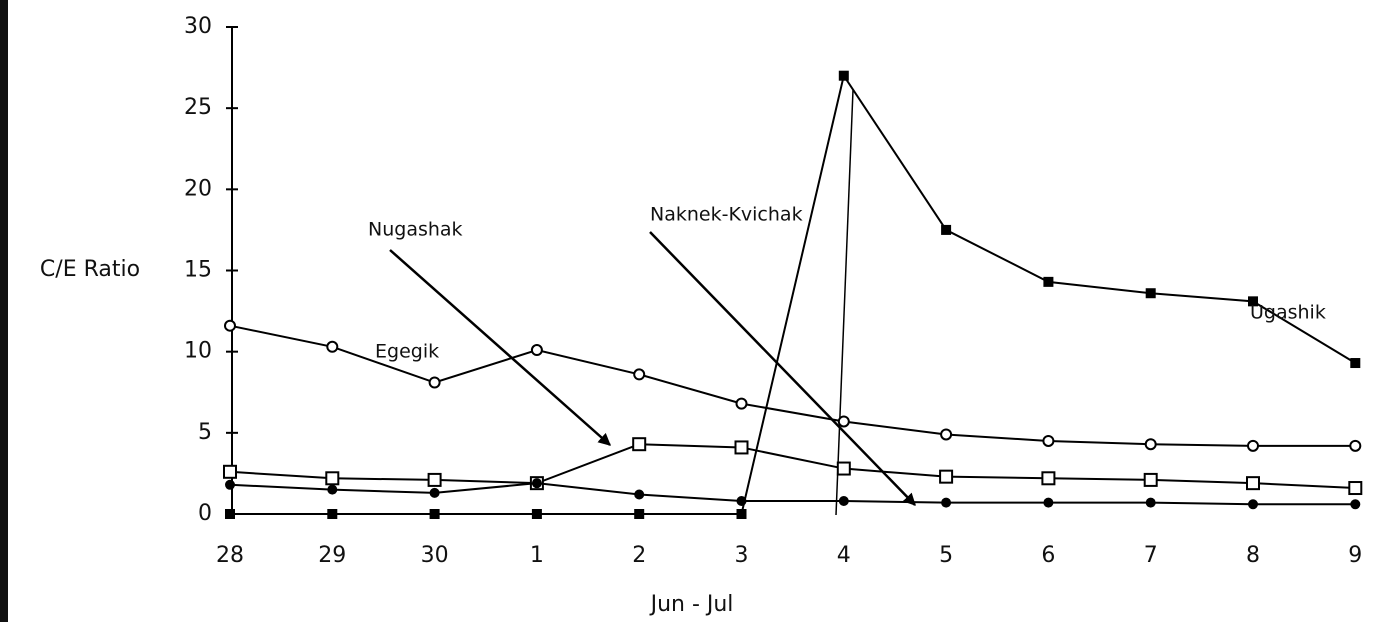  What do you see at coordinates (742, 555) in the screenshot?
I see `x-tick-label: 3` at bounding box center [742, 555].